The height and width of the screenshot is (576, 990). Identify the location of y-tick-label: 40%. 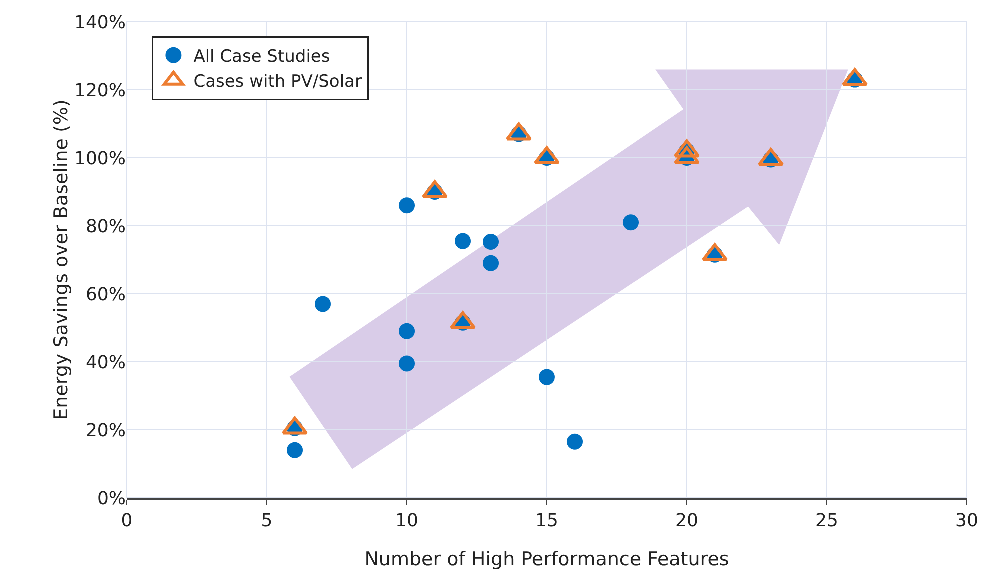
(106, 363).